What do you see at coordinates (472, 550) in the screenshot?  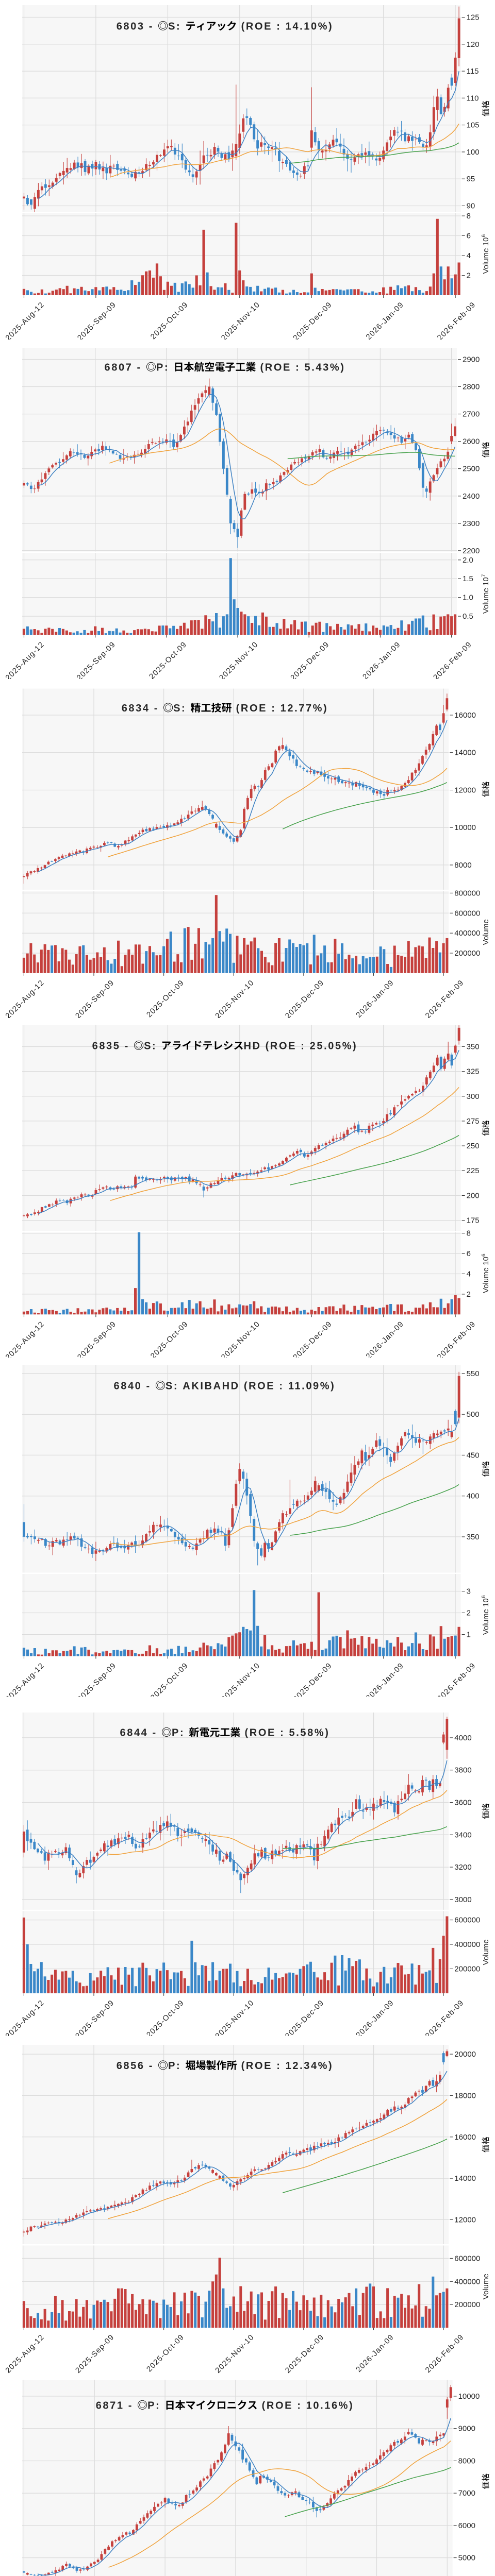 I see `svg-text: 2200` at bounding box center [472, 550].